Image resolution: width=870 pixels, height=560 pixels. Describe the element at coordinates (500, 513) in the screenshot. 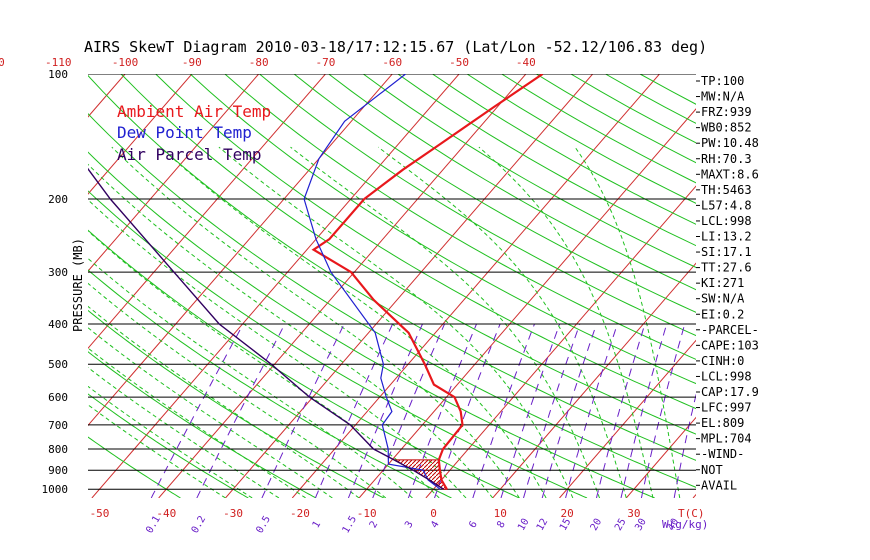

I see `bottom-temp-tick-label: 10` at that location.